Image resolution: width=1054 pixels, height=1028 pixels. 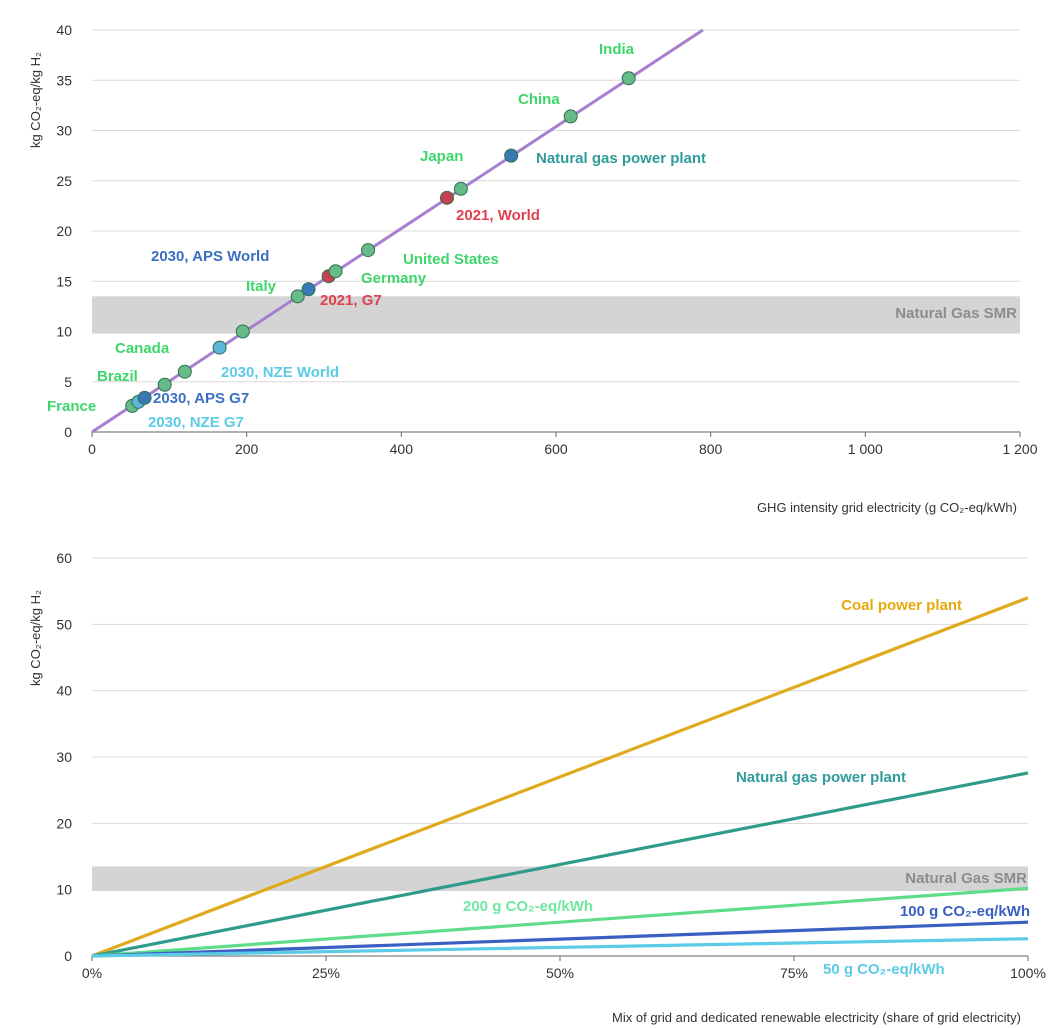 What do you see at coordinates (402, 449) in the screenshot?
I see `x-tick-label: 400` at bounding box center [402, 449].